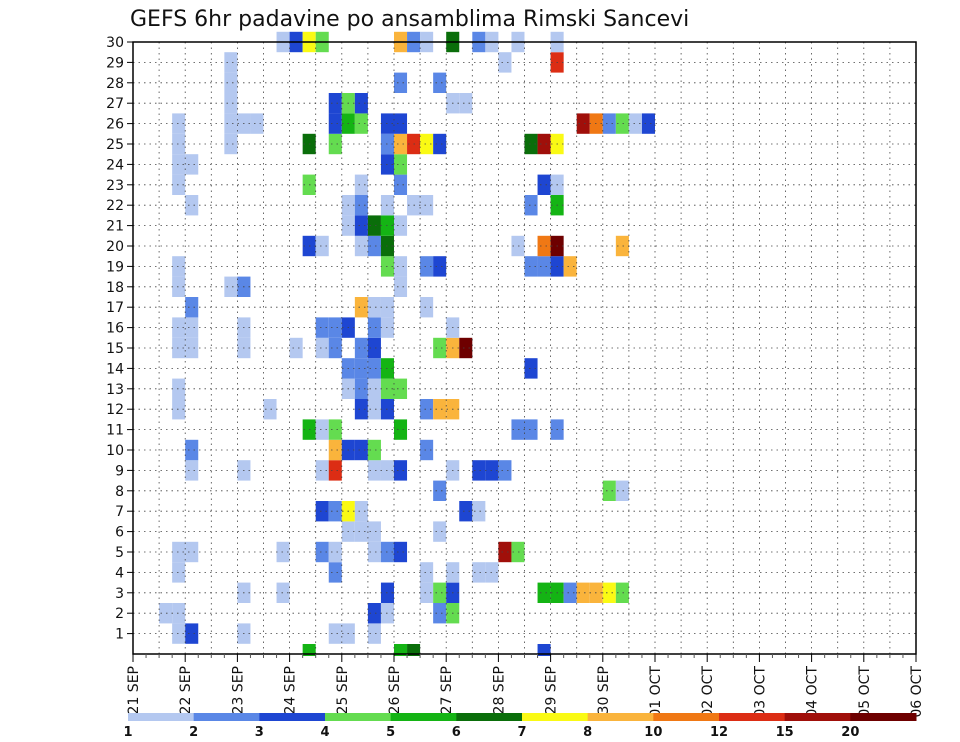  I want to click on colorbar-label: 6, so click(456, 732).